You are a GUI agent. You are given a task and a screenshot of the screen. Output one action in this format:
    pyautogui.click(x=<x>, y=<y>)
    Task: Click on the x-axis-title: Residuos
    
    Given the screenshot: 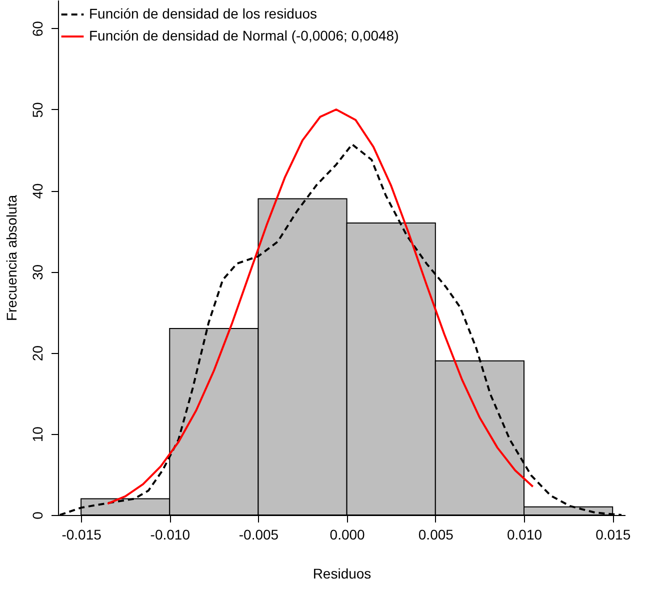 What is the action you would take?
    pyautogui.click(x=342, y=574)
    